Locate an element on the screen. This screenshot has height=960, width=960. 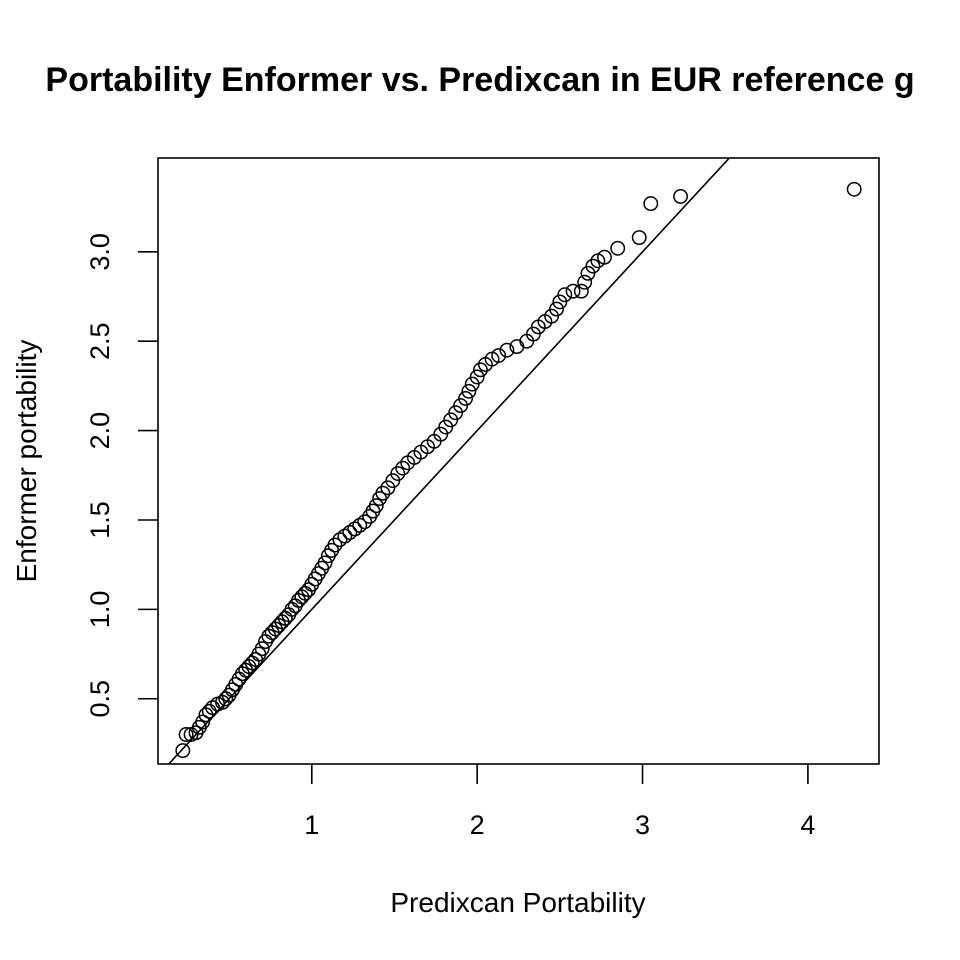
x-tick-label-2: 3 is located at coordinates (642, 825).